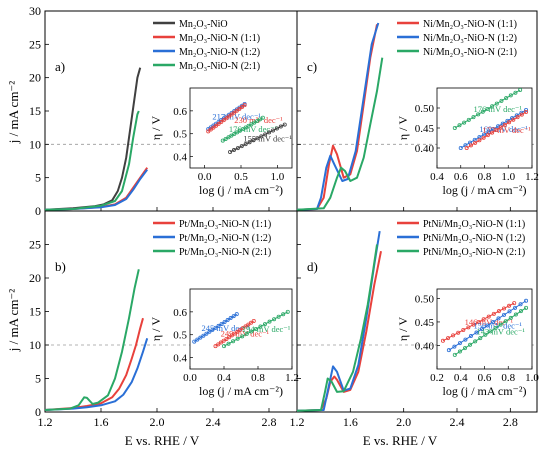  Describe the element at coordinates (35, 11) in the screenshot. I see `y-tick-label-a: 30` at that location.